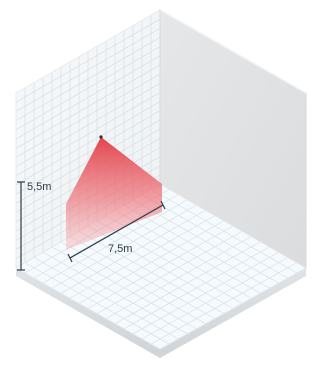 Image resolution: width=320 pixels, height=367 pixels. I want to click on height-dimension, so click(21, 226).